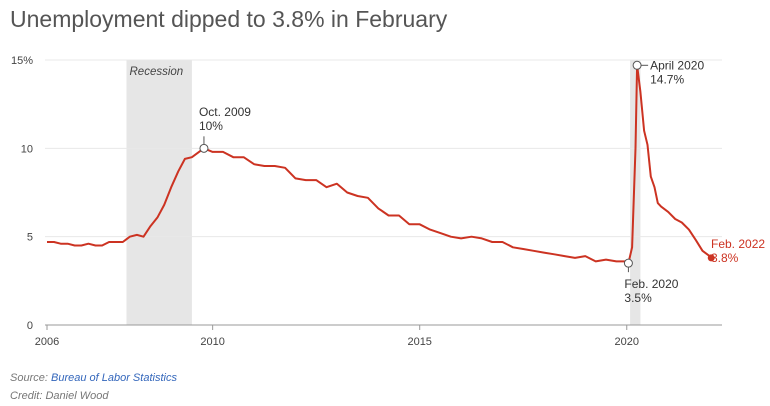 Image resolution: width=770 pixels, height=406 pixels. What do you see at coordinates (651, 284) in the screenshot?
I see `annotation-label: Feb. 2020` at bounding box center [651, 284].